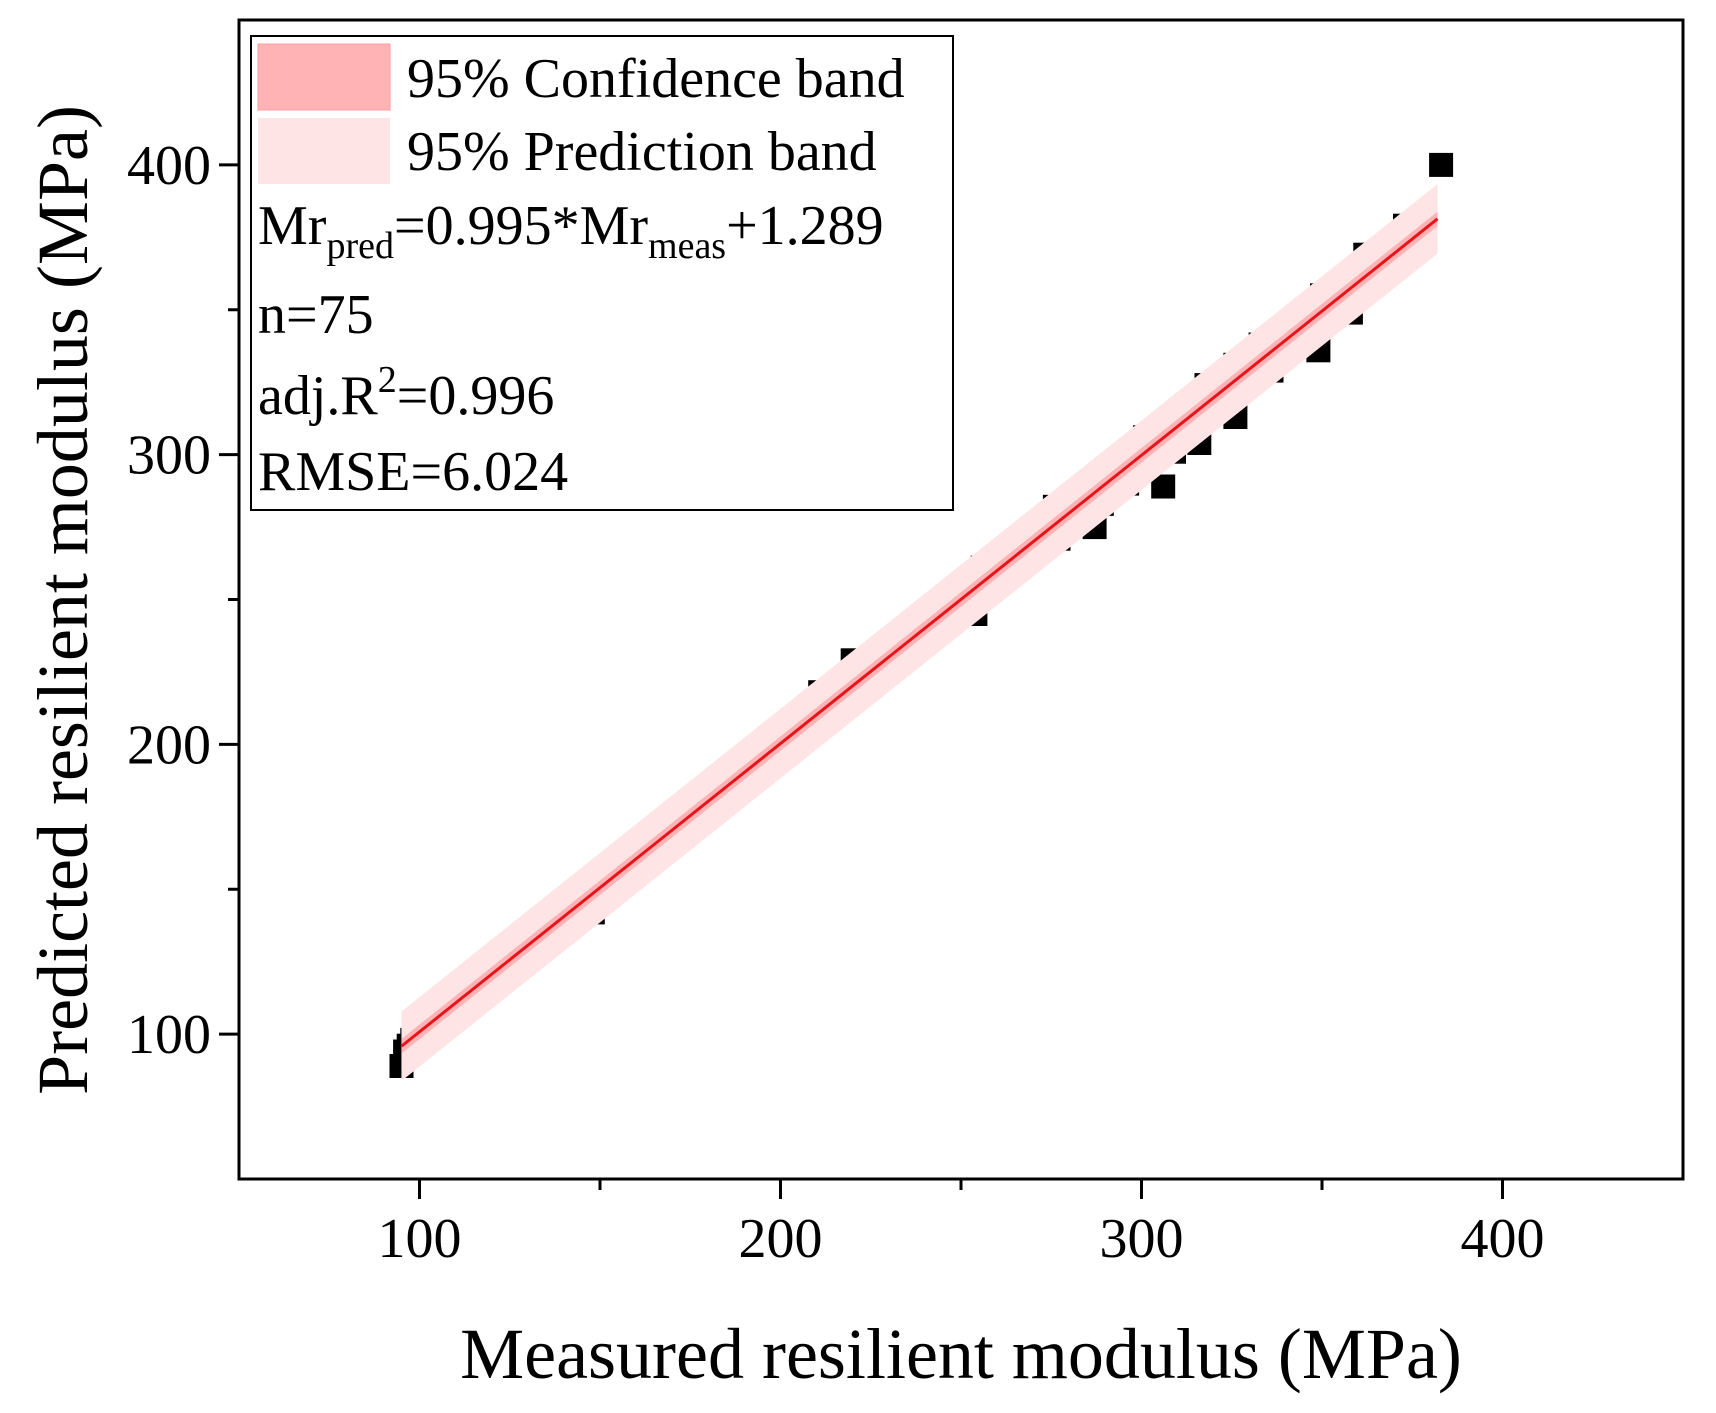 The width and height of the screenshot is (1716, 1413). What do you see at coordinates (1142, 1239) in the screenshot?
I see `x-tick-label: 300` at bounding box center [1142, 1239].